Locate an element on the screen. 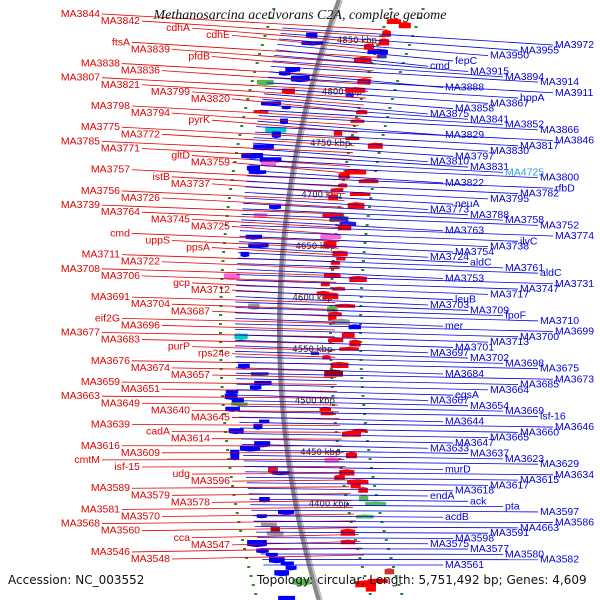 The image size is (600, 600). gene-label-right: MA3858 is located at coordinates (474, 109).